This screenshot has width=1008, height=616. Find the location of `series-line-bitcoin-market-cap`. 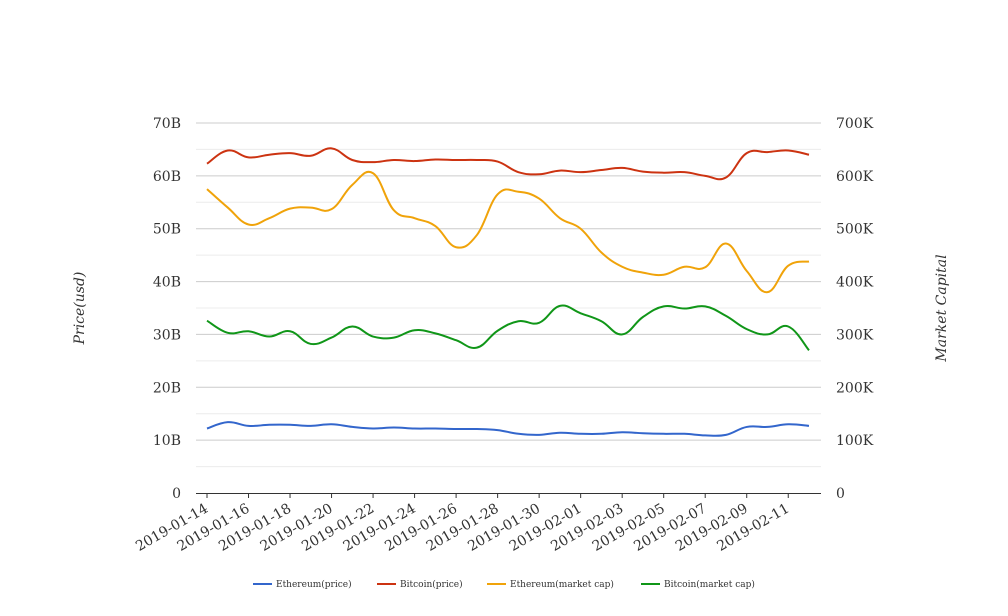

series-line-bitcoin-market-cap is located at coordinates (508, 327).